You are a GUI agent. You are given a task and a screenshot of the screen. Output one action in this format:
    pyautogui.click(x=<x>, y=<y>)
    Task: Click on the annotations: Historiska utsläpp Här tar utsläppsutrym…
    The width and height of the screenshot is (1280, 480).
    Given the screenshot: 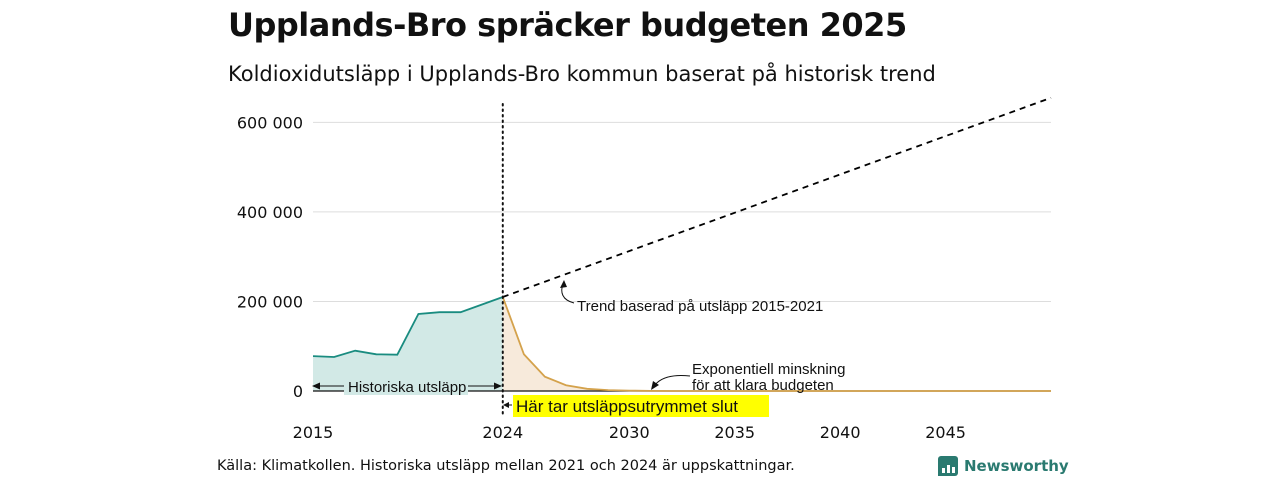 What is the action you would take?
    pyautogui.click(x=578, y=348)
    